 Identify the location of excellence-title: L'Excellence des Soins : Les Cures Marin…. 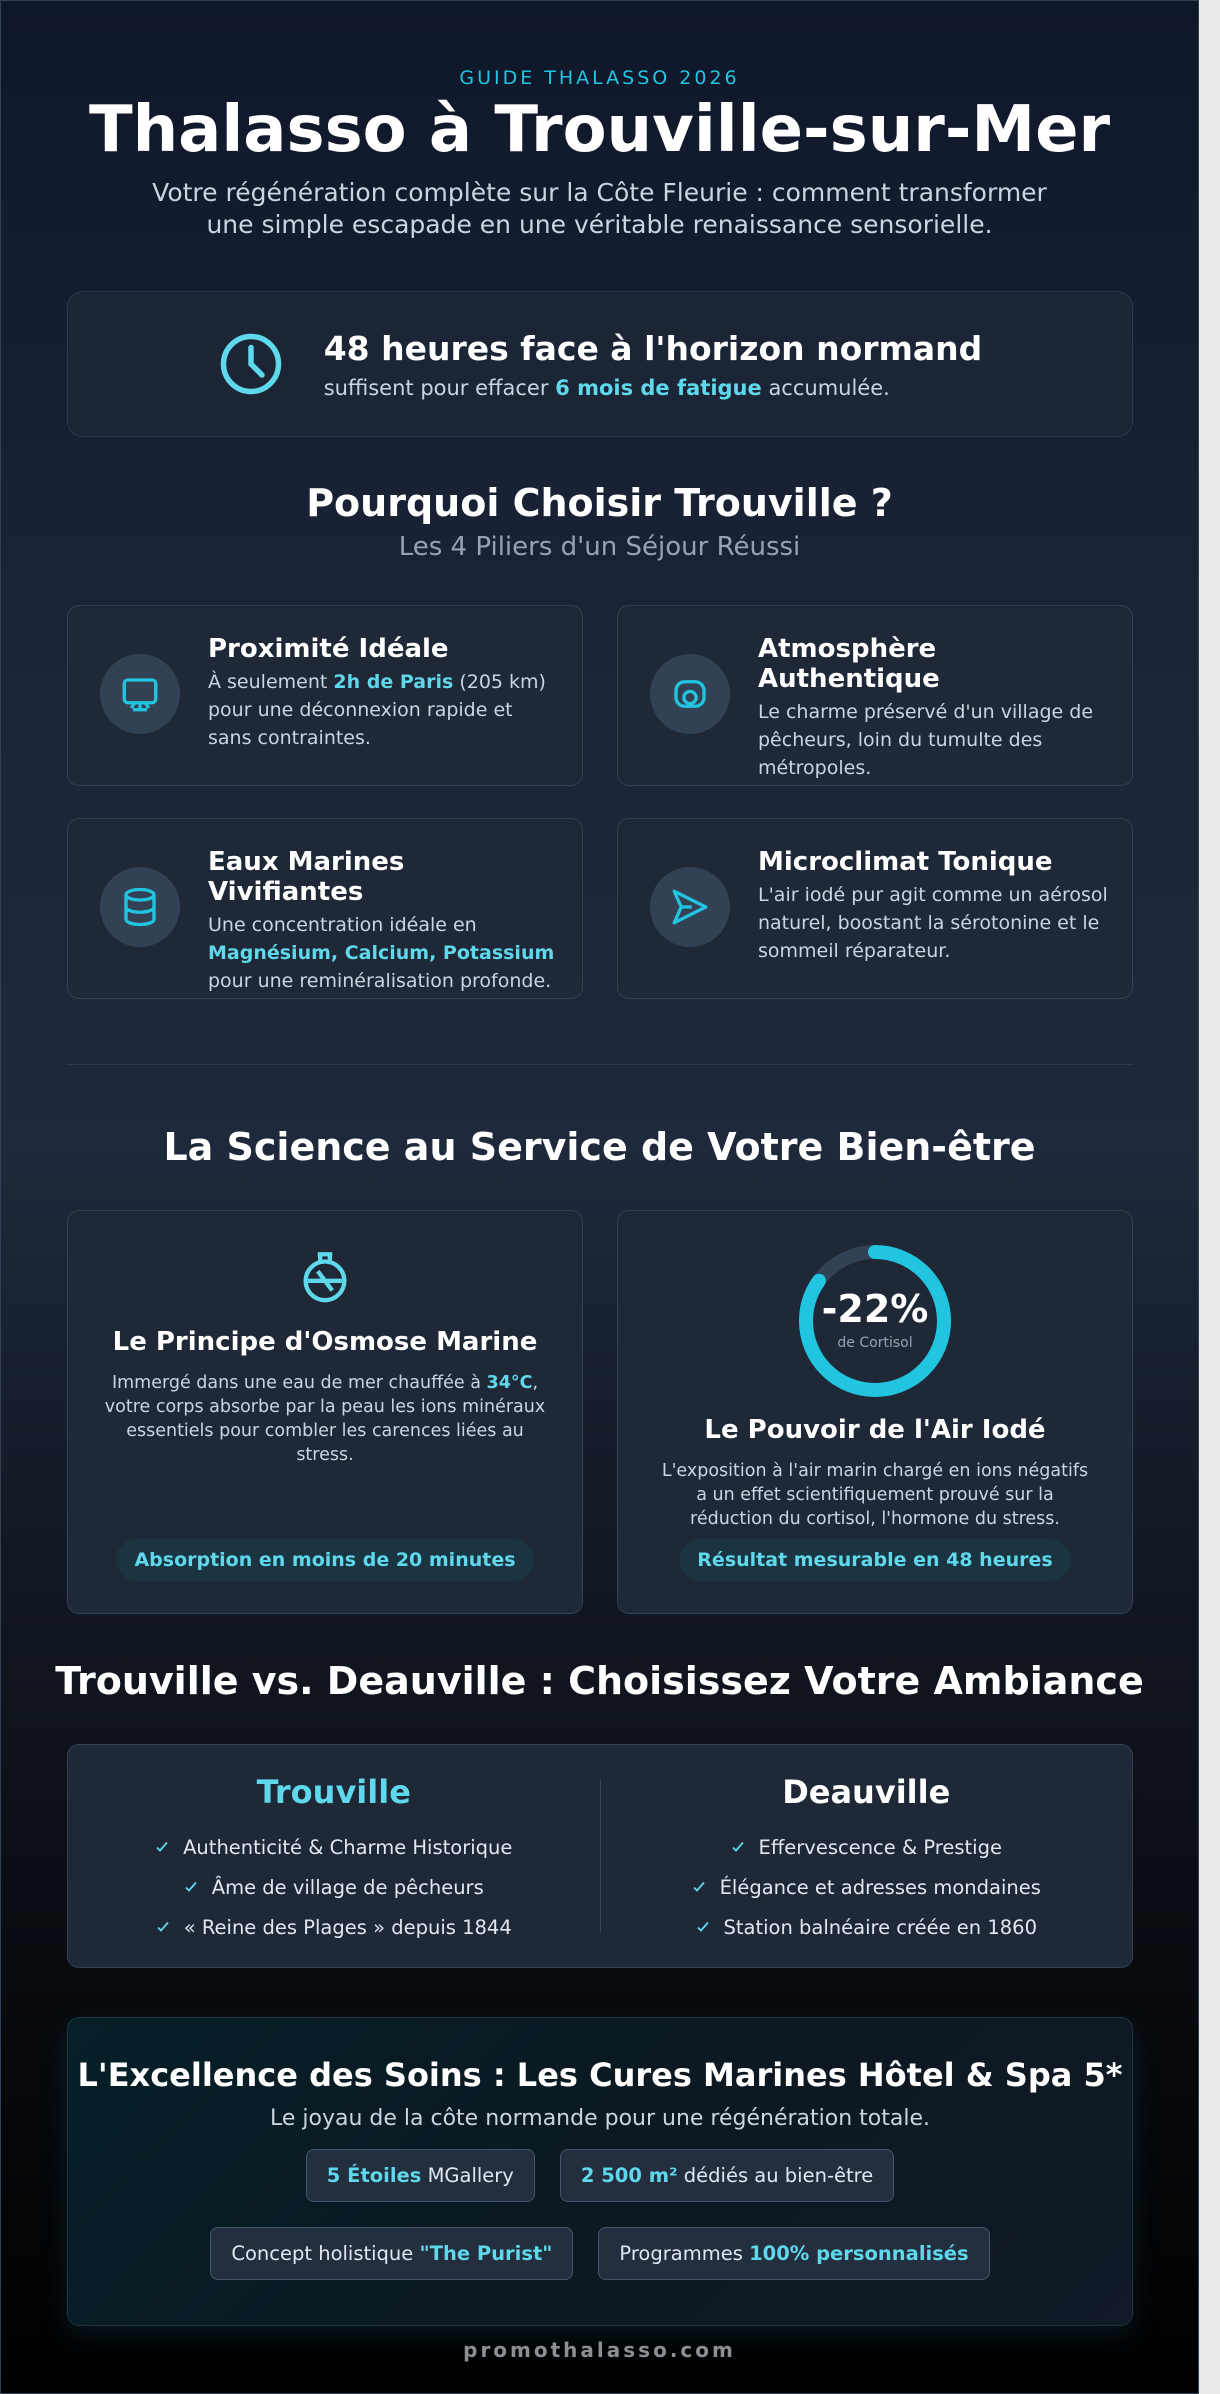
(600, 2075).